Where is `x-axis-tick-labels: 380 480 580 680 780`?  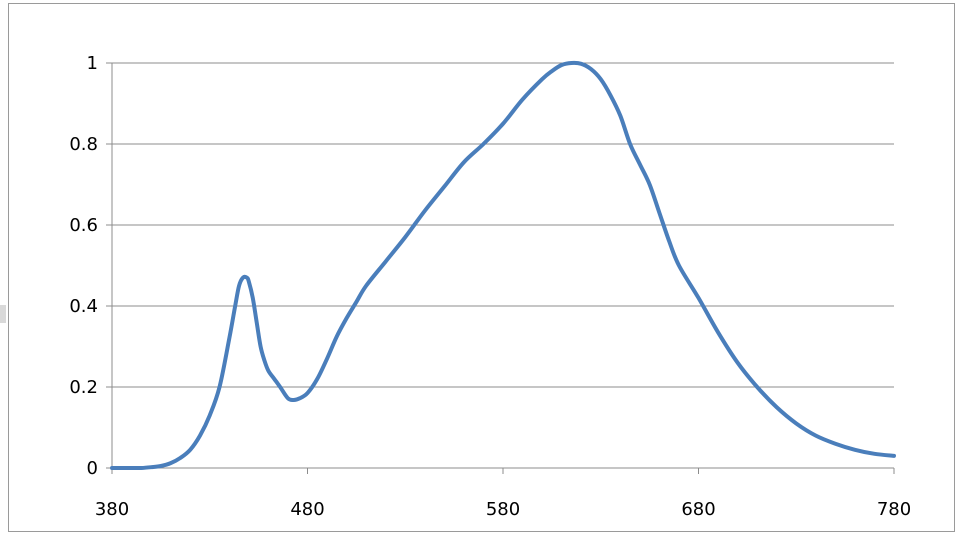
x-axis-tick-labels: 380 480 580 680 780 is located at coordinates (503, 509).